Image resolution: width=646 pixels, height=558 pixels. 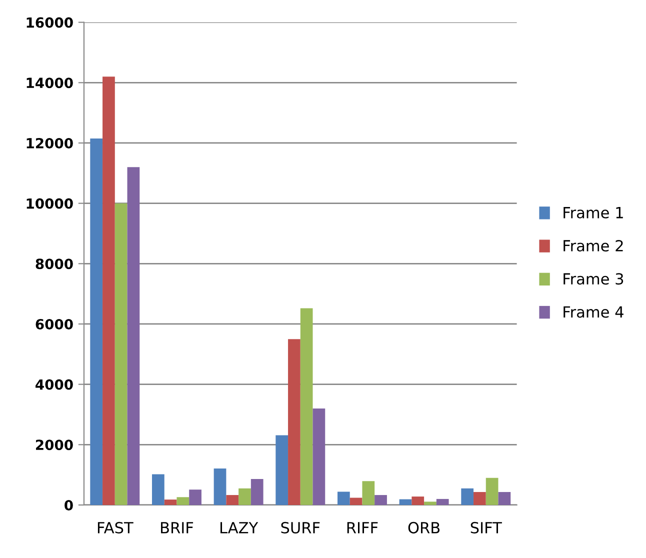 What do you see at coordinates (594, 312) in the screenshot?
I see `legend-label: Frame 4` at bounding box center [594, 312].